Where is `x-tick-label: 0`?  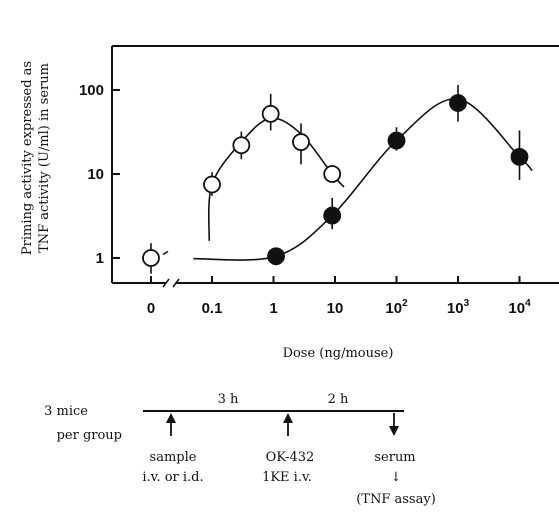 x-tick-label: 0 is located at coordinates (151, 308).